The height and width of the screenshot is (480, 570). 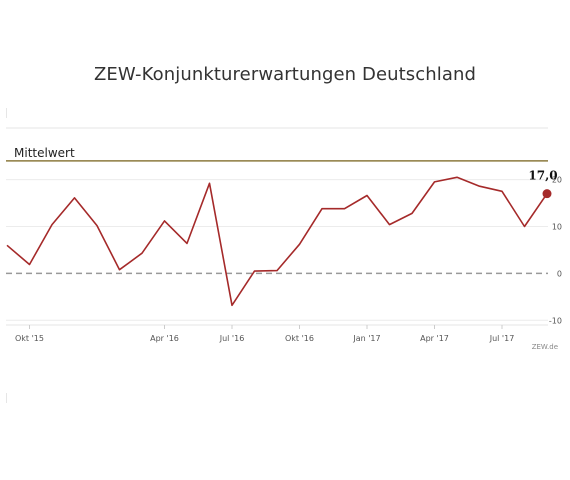 What do you see at coordinates (6, 398) in the screenshot?
I see `frame-tick-bottom` at bounding box center [6, 398].